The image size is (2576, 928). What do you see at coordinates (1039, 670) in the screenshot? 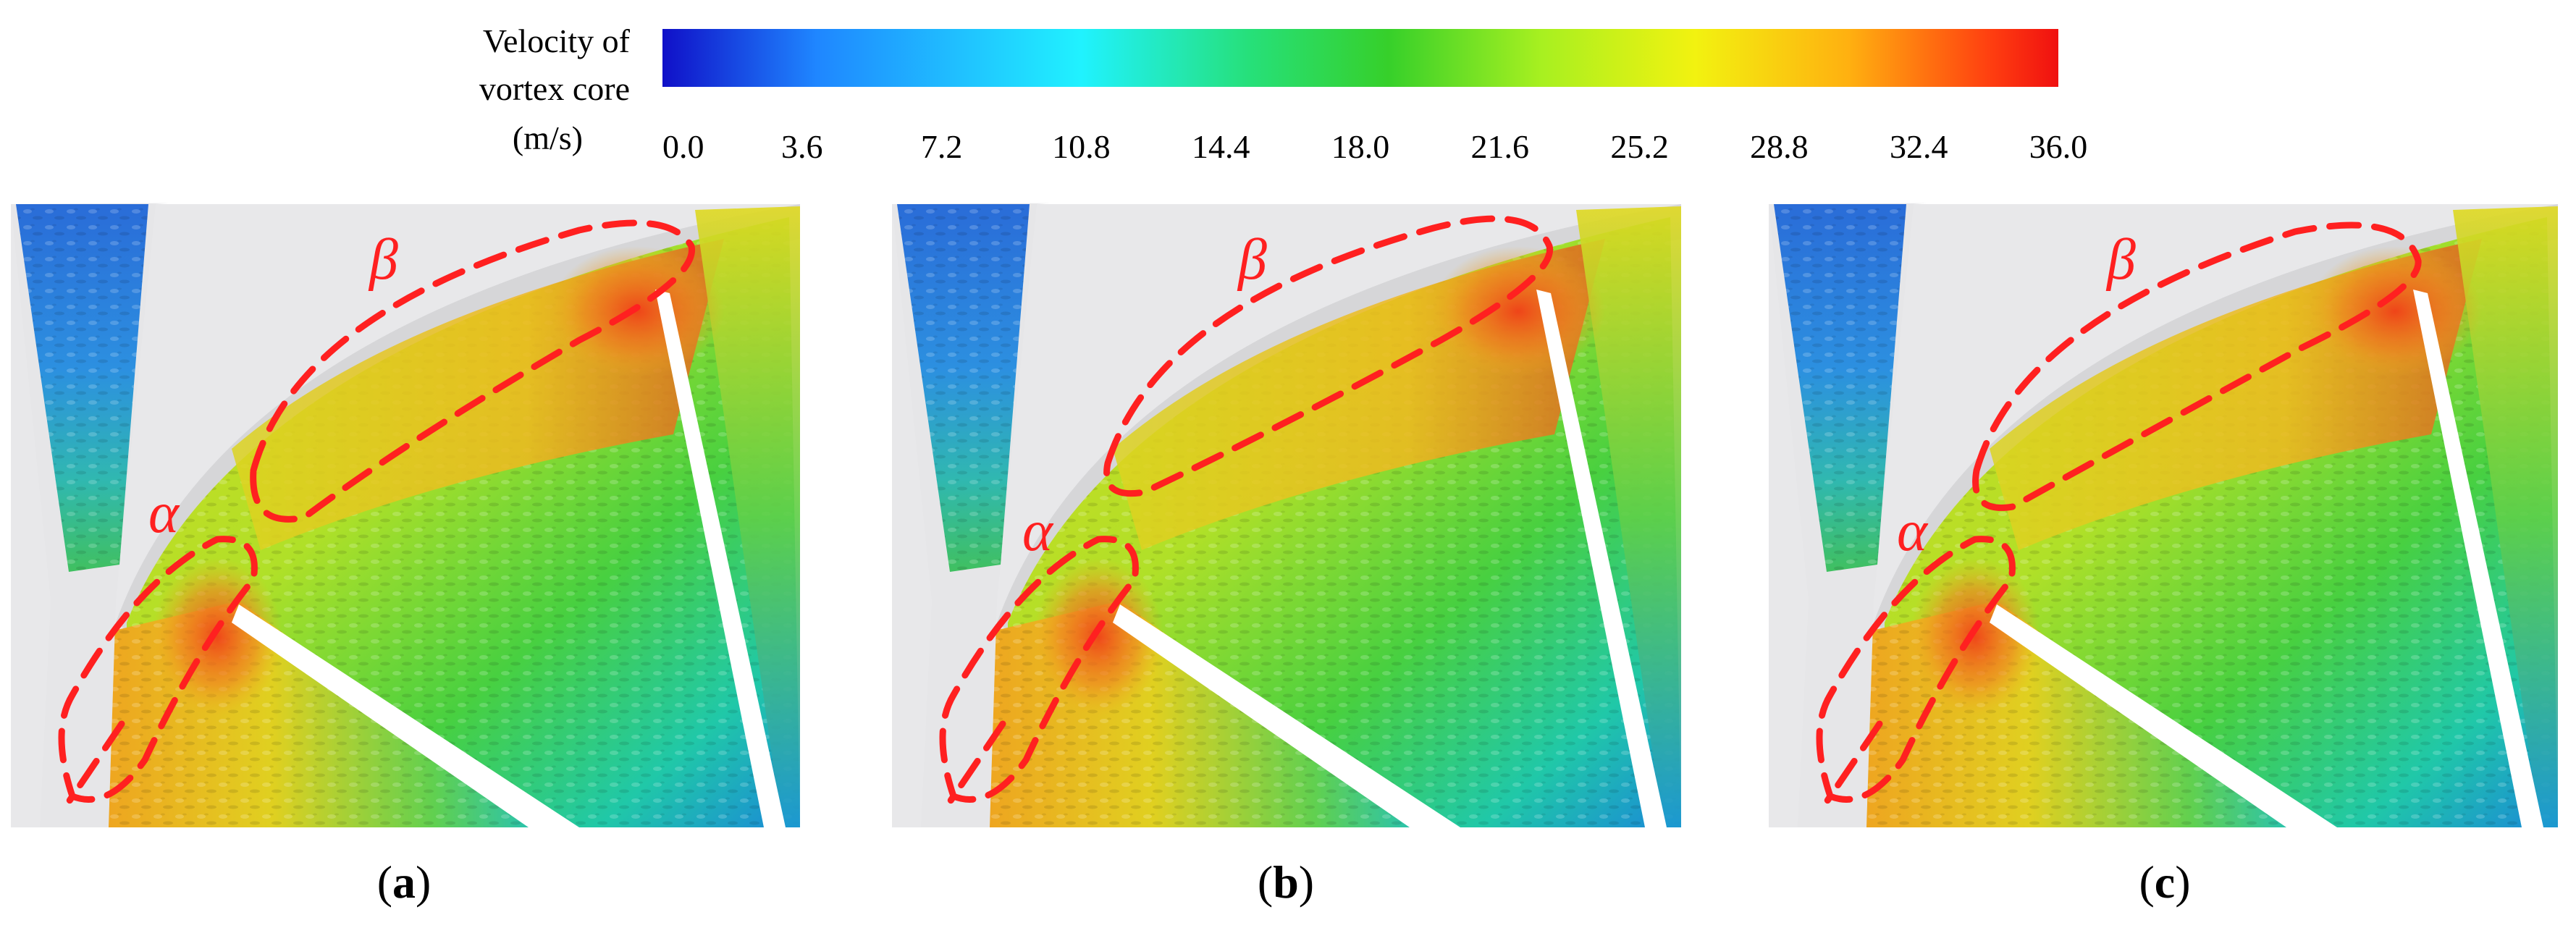
I see `alpha-region-outline-b` at bounding box center [1039, 670].